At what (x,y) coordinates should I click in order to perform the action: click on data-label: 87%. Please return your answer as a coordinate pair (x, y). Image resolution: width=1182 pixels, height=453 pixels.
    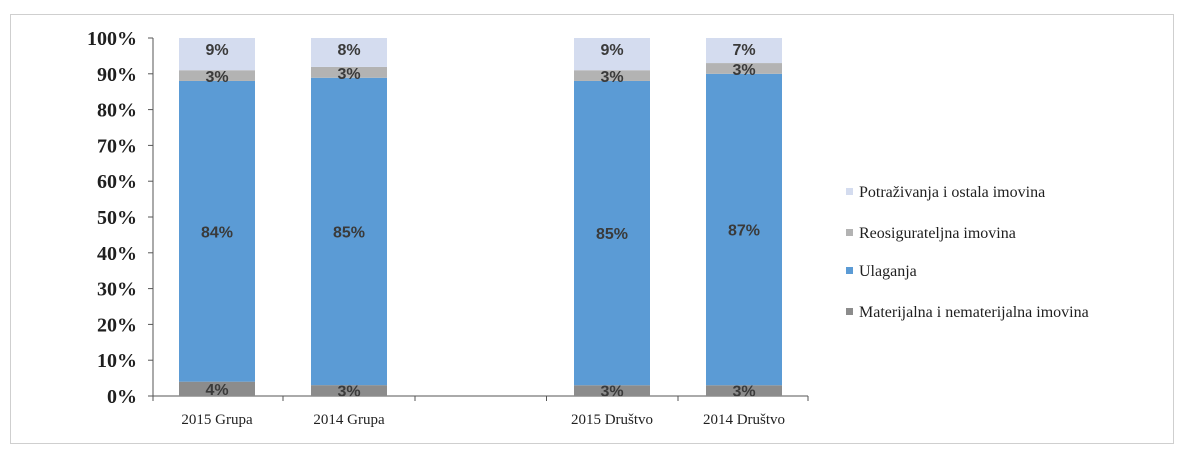
    Looking at the image, I should click on (744, 231).